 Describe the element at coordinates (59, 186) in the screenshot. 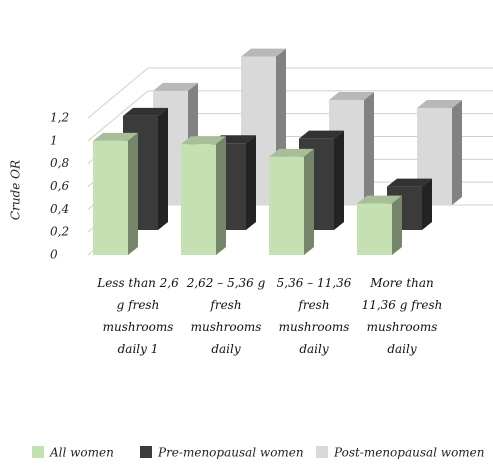

I see `y-tick-label: 0,6` at that location.